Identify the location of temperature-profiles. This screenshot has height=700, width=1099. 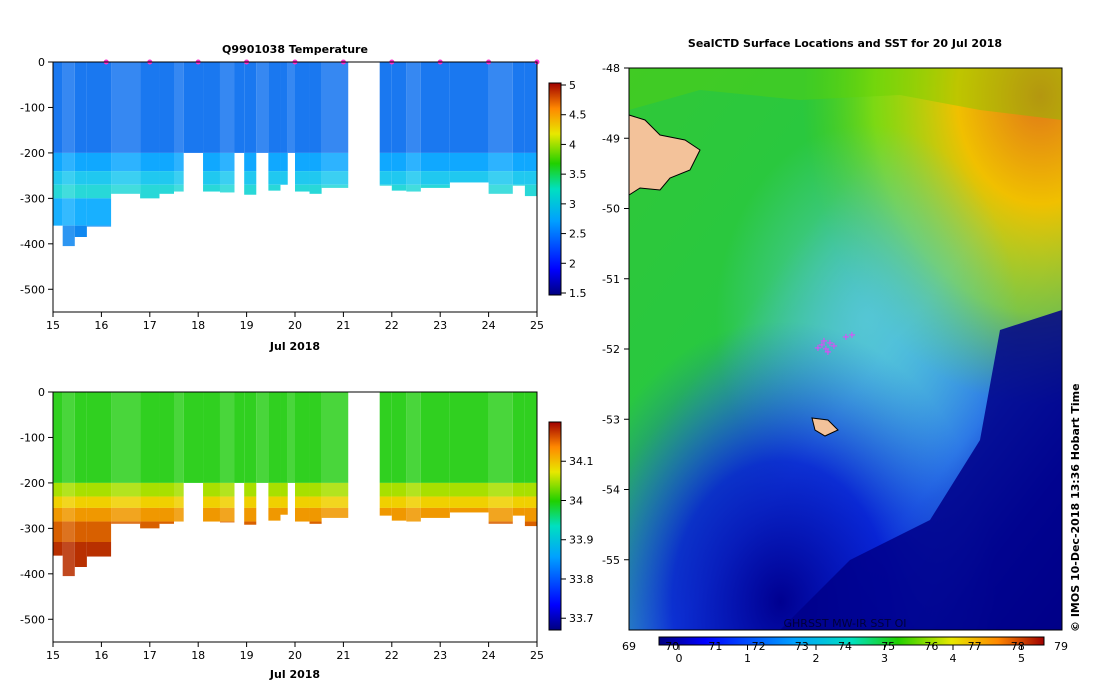
(295, 154).